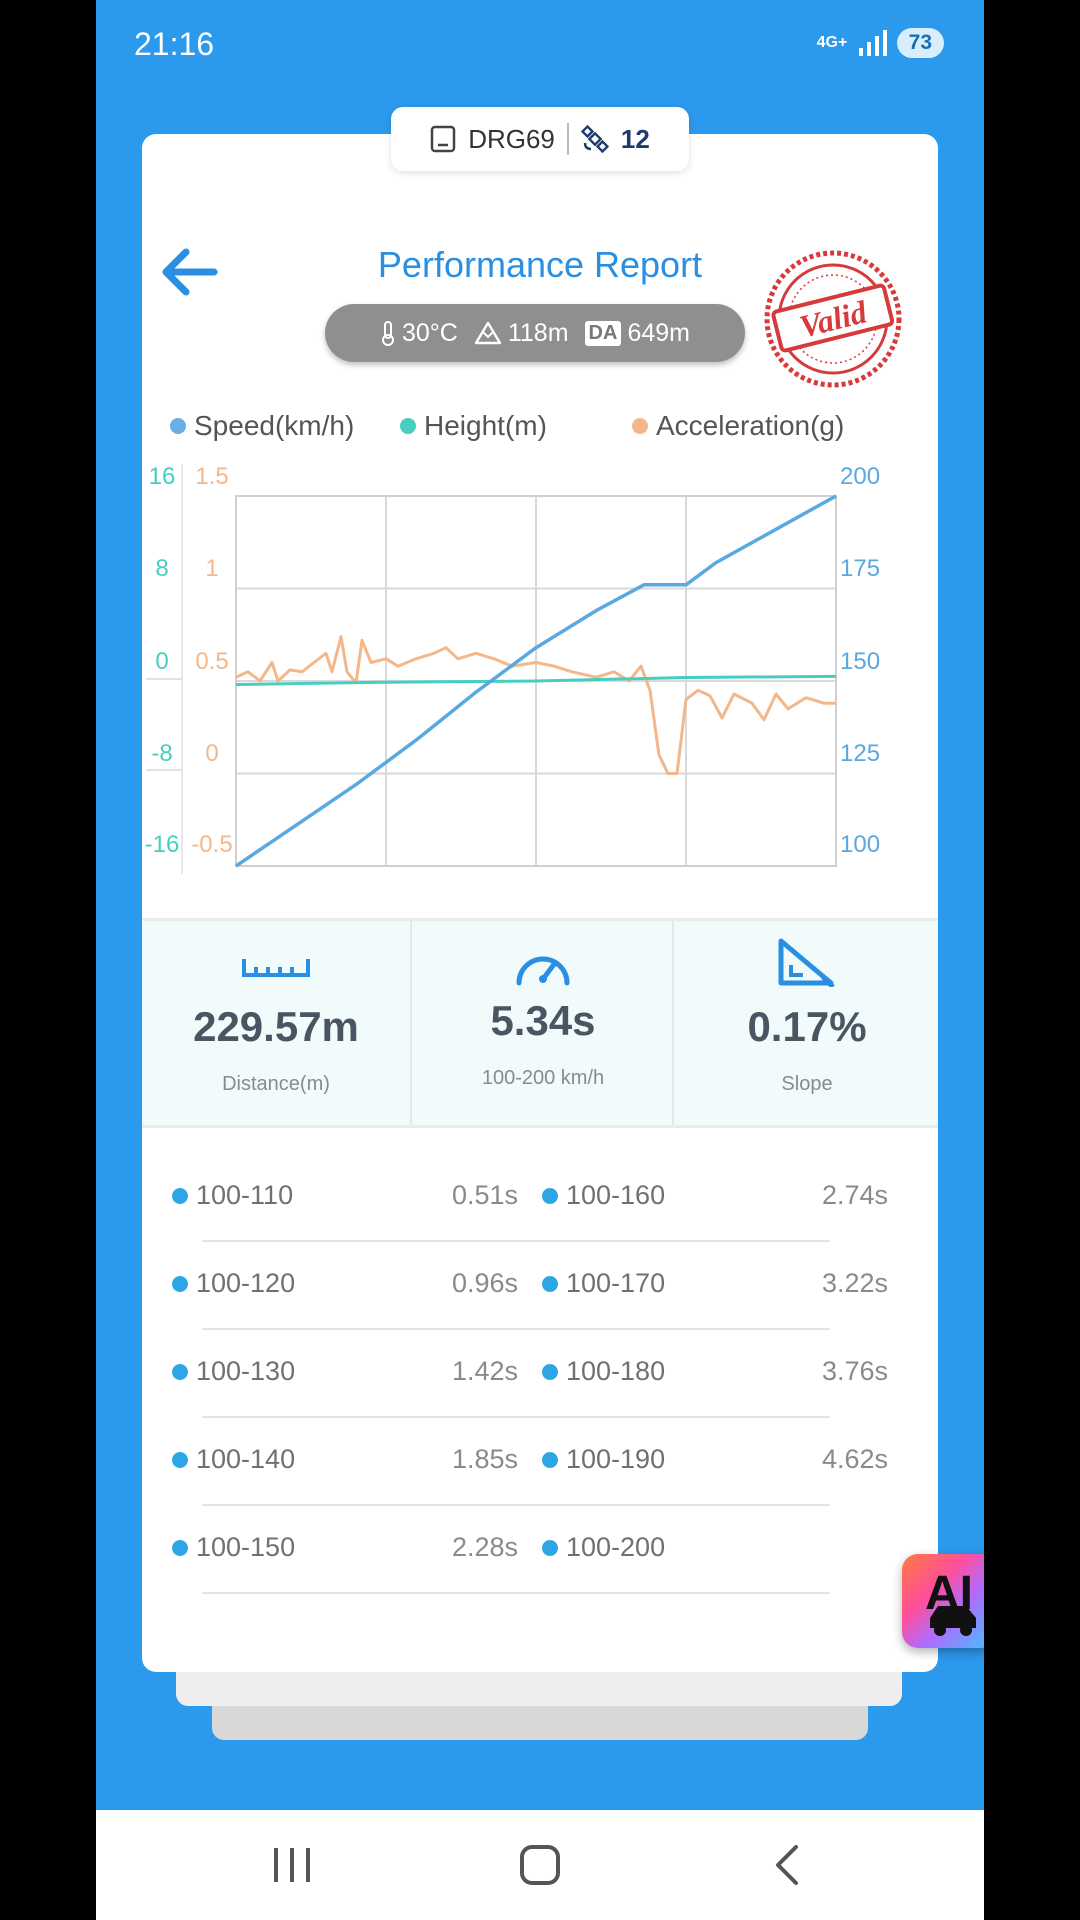 The image size is (1080, 1920). Describe the element at coordinates (860, 661) in the screenshot. I see `speed-tick-label: 150` at that location.